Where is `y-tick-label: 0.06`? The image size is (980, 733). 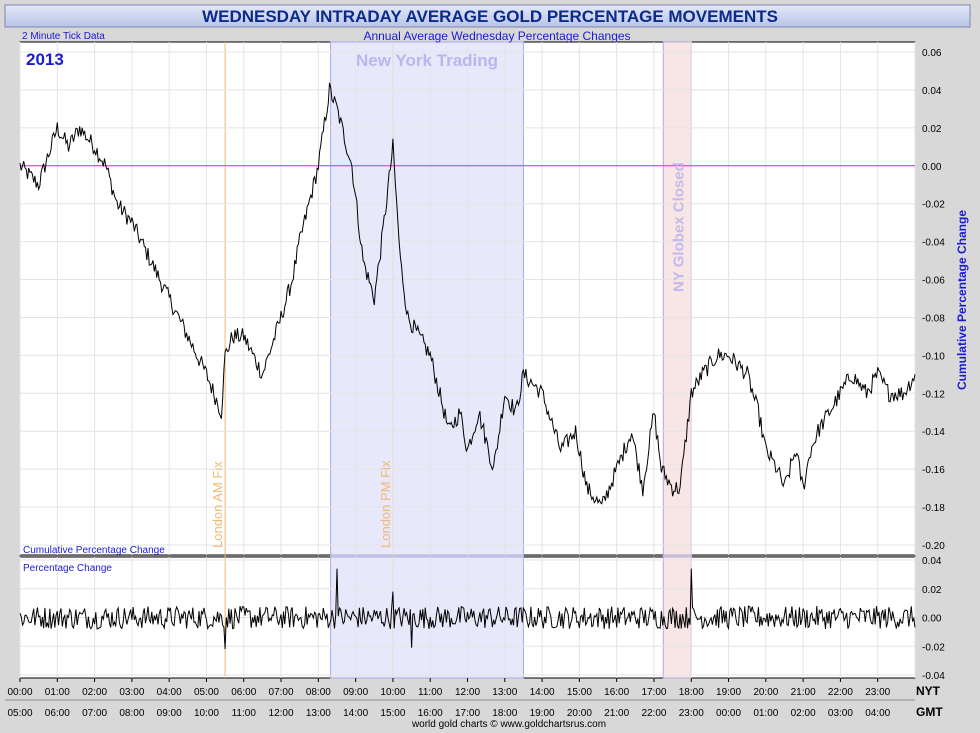 y-tick-label: 0.06 is located at coordinates (932, 53).